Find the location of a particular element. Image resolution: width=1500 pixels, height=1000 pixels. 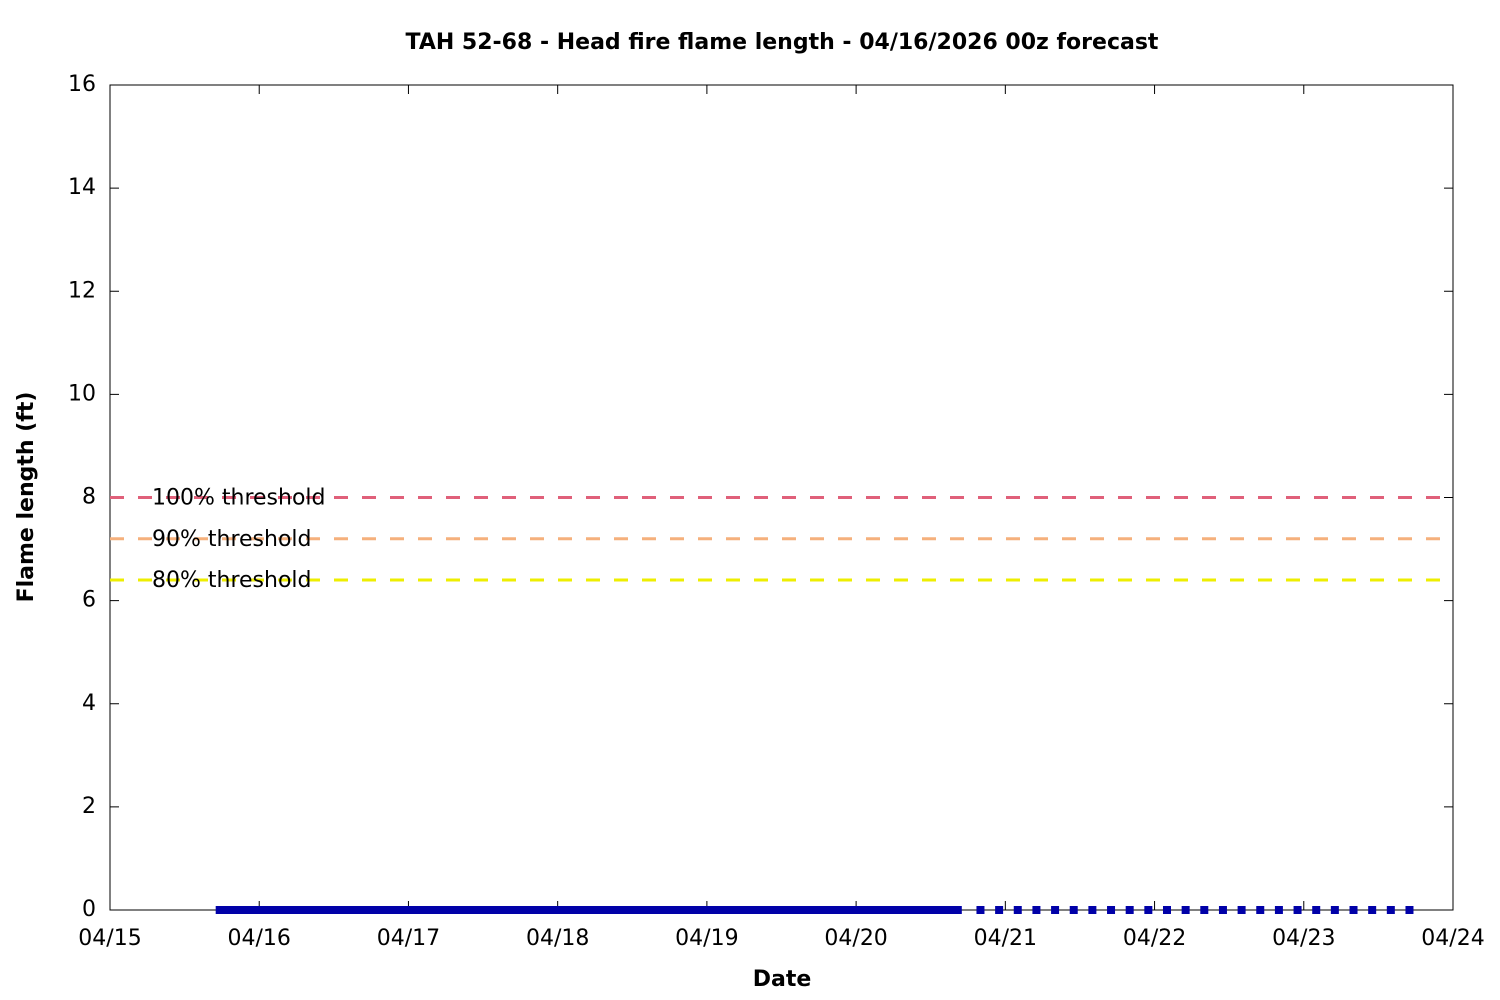

x-tick-label: 04/16 is located at coordinates (259, 938).